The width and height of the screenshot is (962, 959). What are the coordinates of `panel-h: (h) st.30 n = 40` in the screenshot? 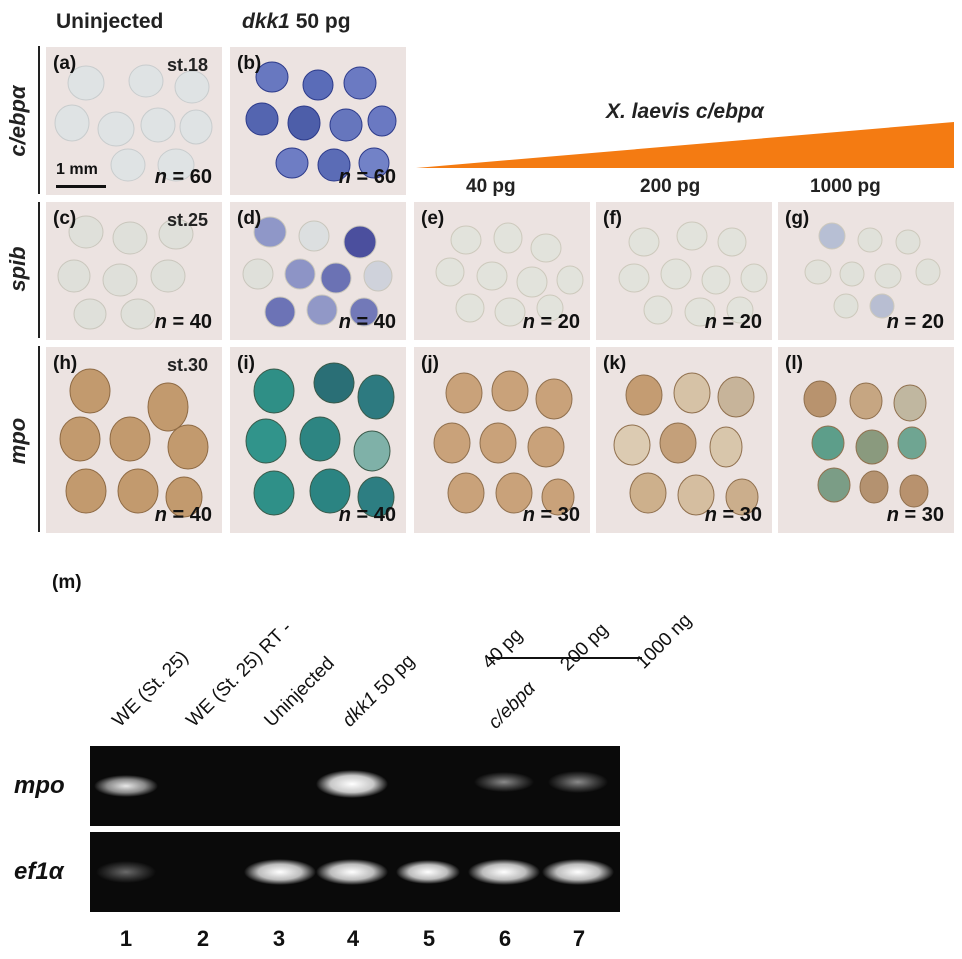 It's located at (134, 440).